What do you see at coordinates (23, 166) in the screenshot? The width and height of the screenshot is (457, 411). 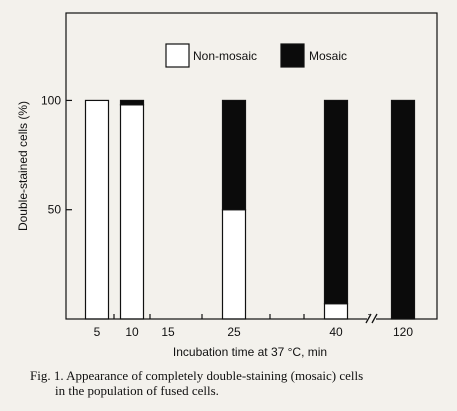 I see `y-axis-label: Double-stained cells (%)` at bounding box center [23, 166].